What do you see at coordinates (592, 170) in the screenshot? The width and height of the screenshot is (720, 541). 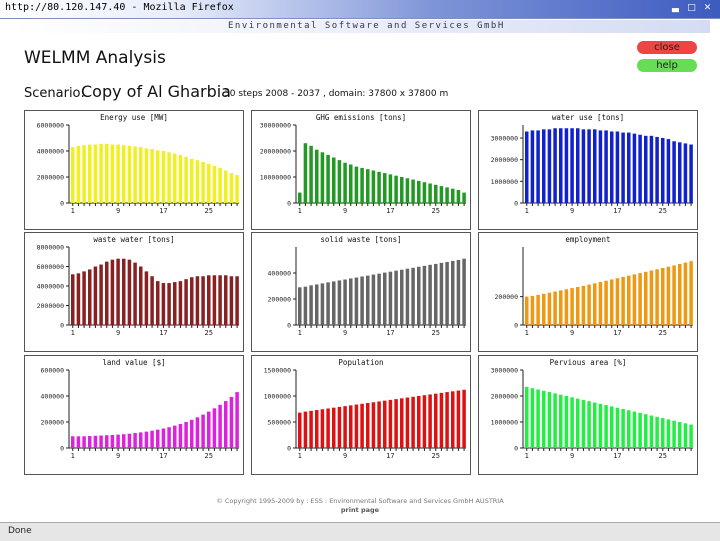 I see `chart-water-use: 0 1000000 2000000 3000000 1 9 17 25` at bounding box center [592, 170].